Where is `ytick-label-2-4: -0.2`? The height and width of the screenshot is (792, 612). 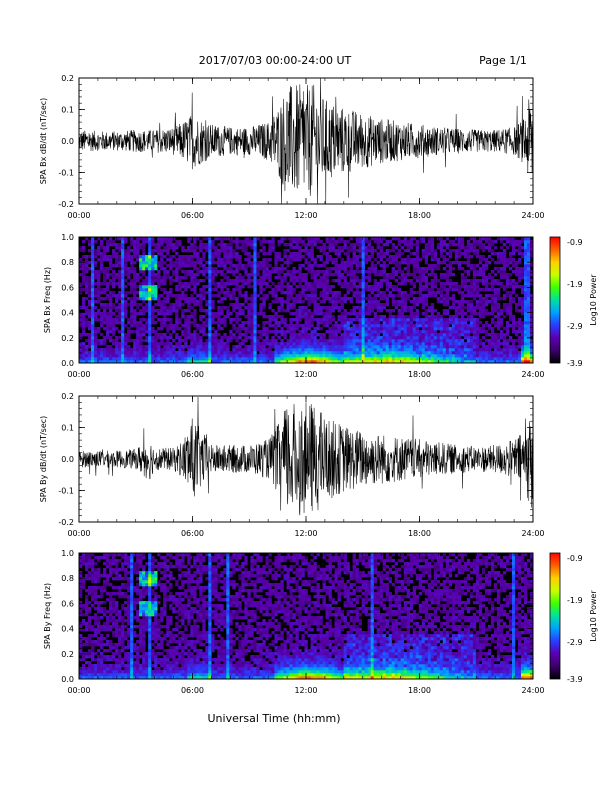 ytick-label-2-4: -0.2 is located at coordinates (66, 522).